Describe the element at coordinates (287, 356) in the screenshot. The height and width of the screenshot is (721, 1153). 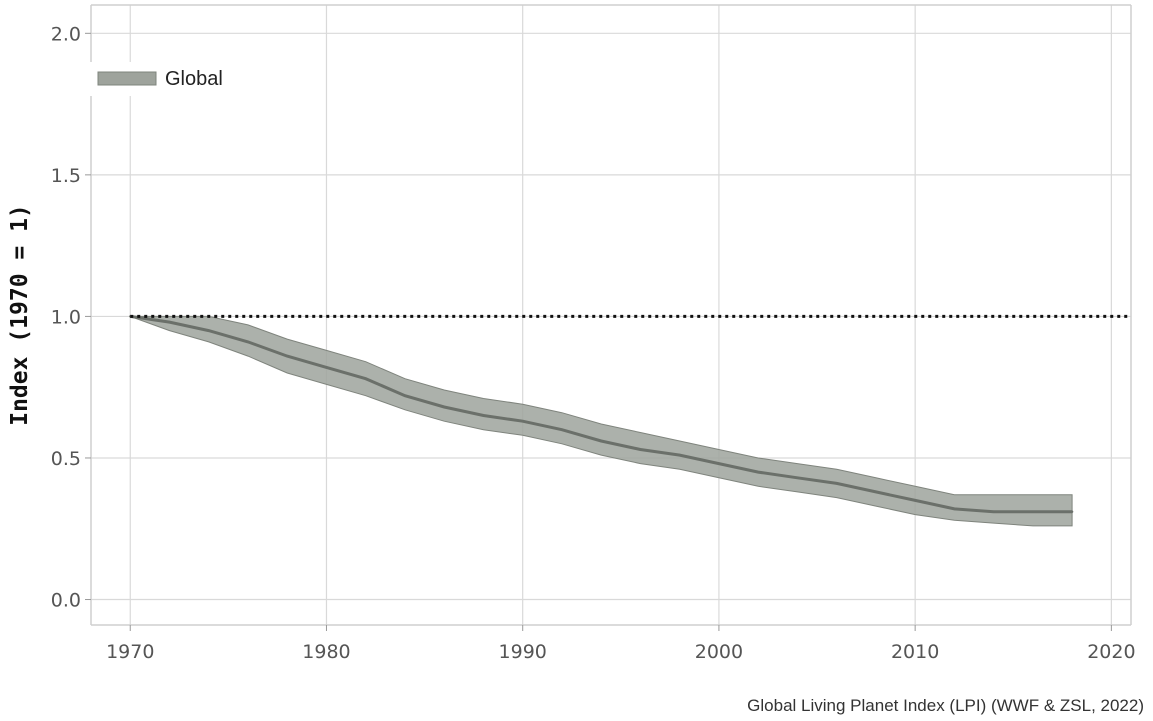
I see `series-global-point-1978` at that location.